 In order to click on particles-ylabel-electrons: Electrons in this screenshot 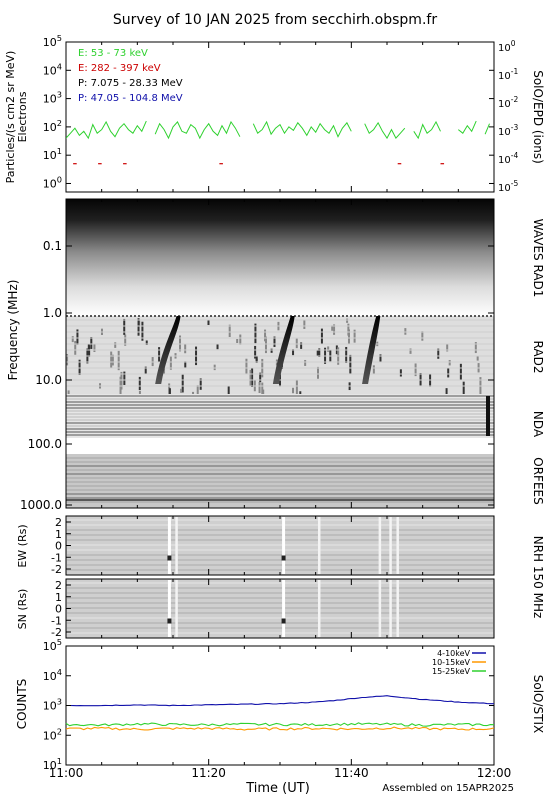, I will do `click(22, 116)`.